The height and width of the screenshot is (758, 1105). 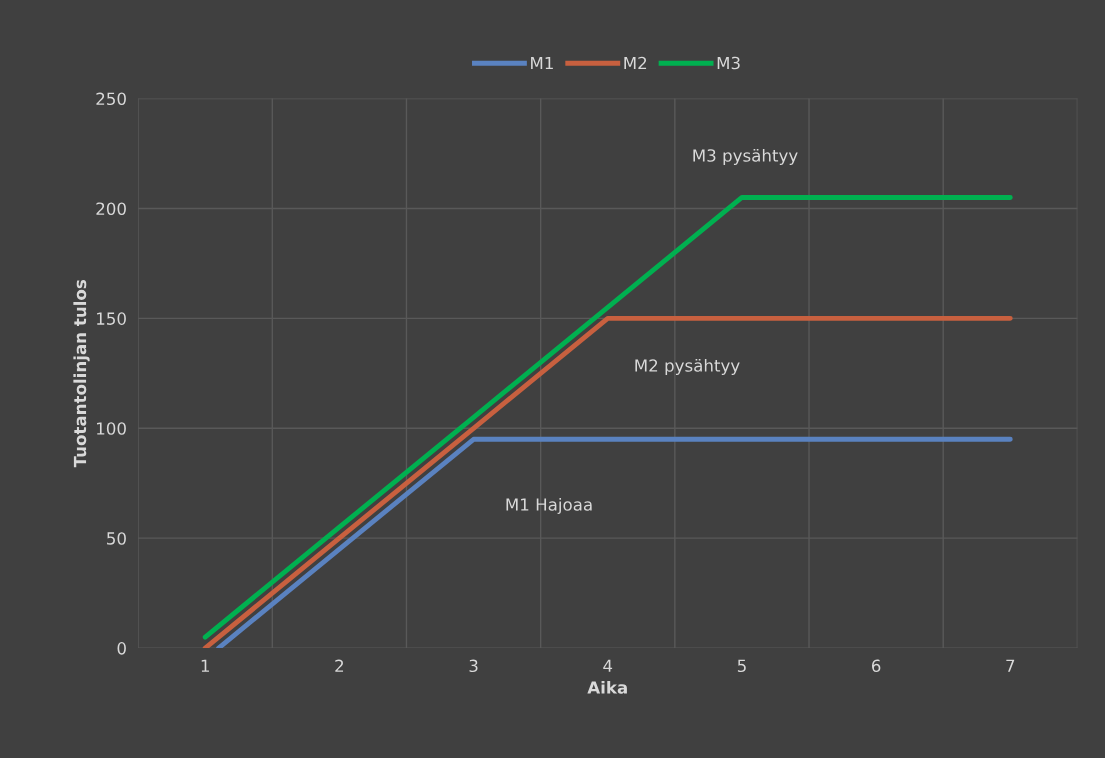 What do you see at coordinates (111, 318) in the screenshot?
I see `y-tick-label: 150` at bounding box center [111, 318].